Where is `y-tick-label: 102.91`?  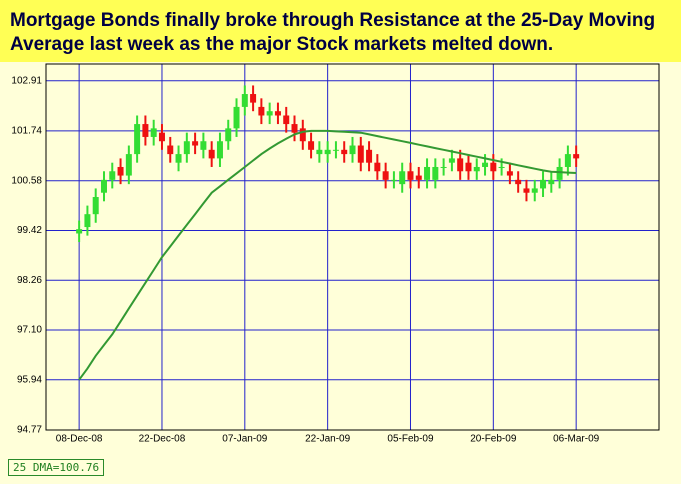 y-tick-label: 102.91 is located at coordinates (26, 80).